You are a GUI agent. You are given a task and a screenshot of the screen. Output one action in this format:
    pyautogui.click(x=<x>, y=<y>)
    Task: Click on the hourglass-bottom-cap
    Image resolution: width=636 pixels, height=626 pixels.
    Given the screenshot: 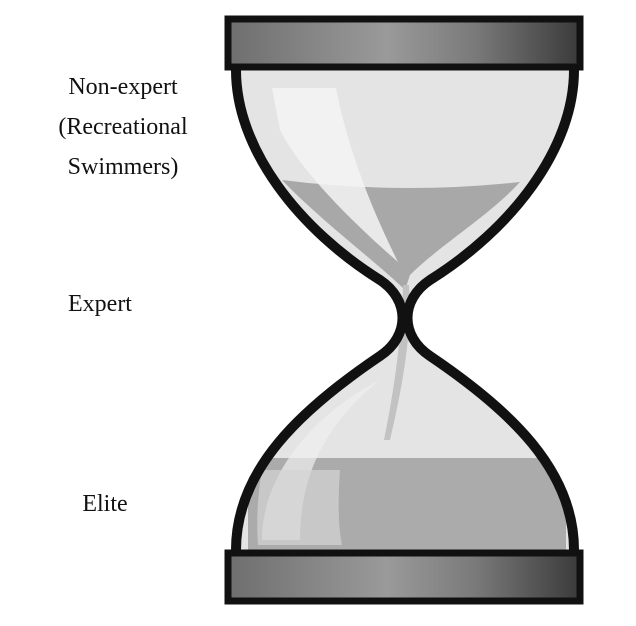 What is the action you would take?
    pyautogui.click(x=404, y=577)
    